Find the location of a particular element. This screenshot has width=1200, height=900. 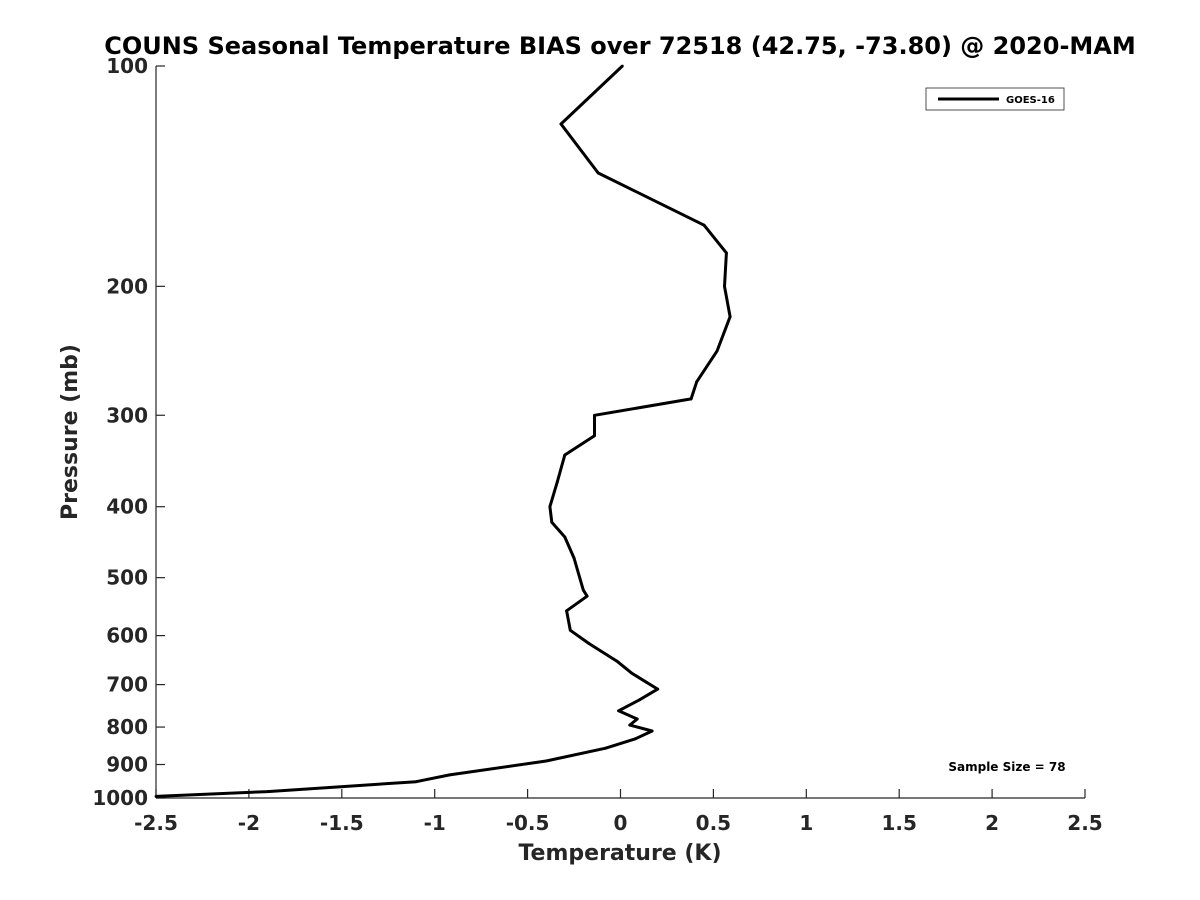

y-tick-label: 800 is located at coordinates (127, 727).